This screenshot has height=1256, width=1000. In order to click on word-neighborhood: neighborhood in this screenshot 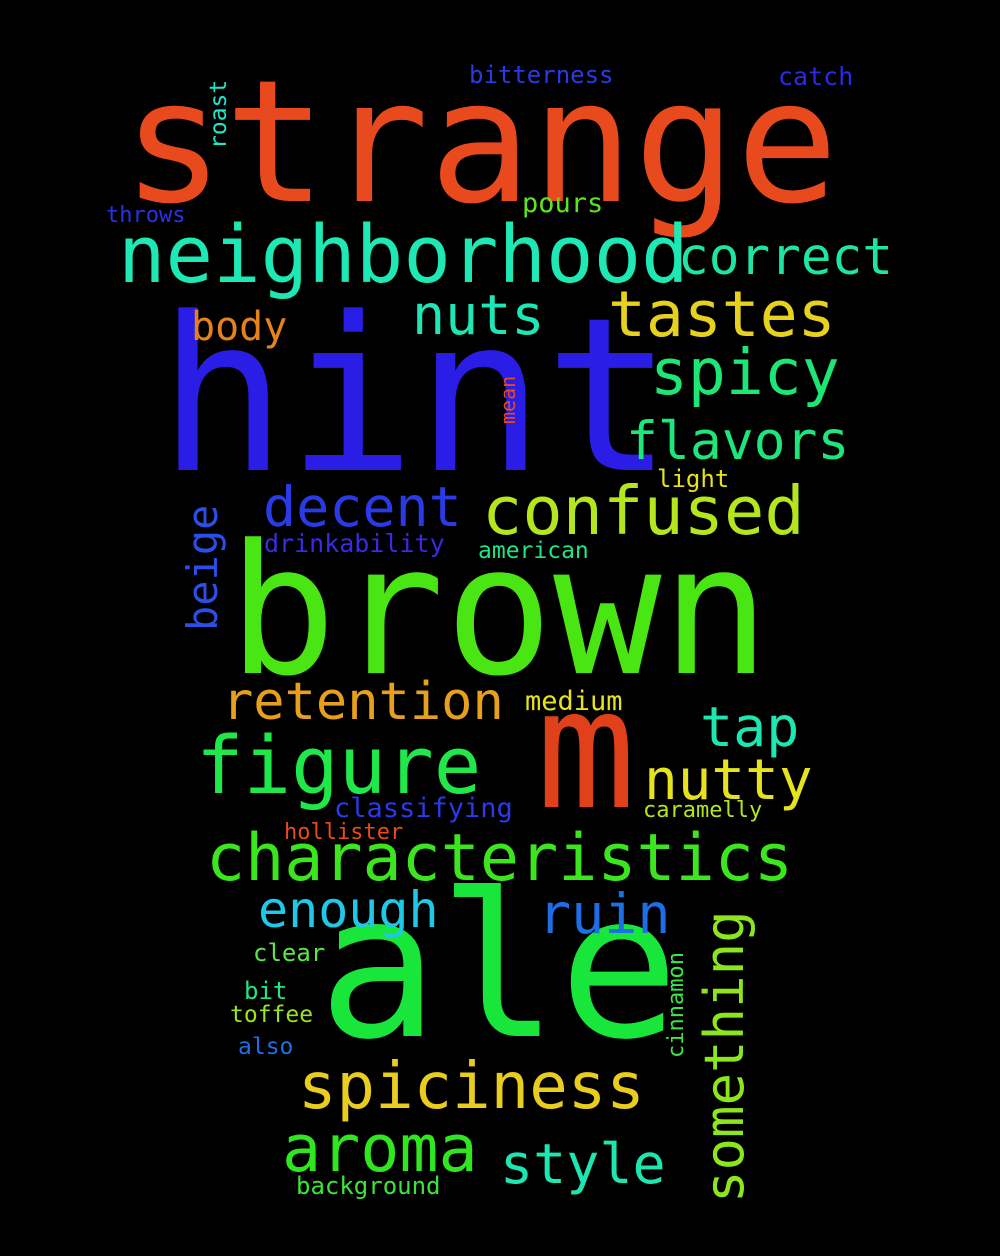, I will do `click(403, 255)`.